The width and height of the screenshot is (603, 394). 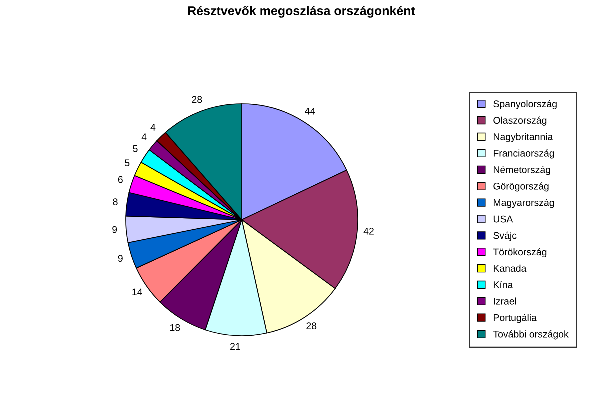 What do you see at coordinates (120, 180) in the screenshot?
I see `data-label: 6` at bounding box center [120, 180].